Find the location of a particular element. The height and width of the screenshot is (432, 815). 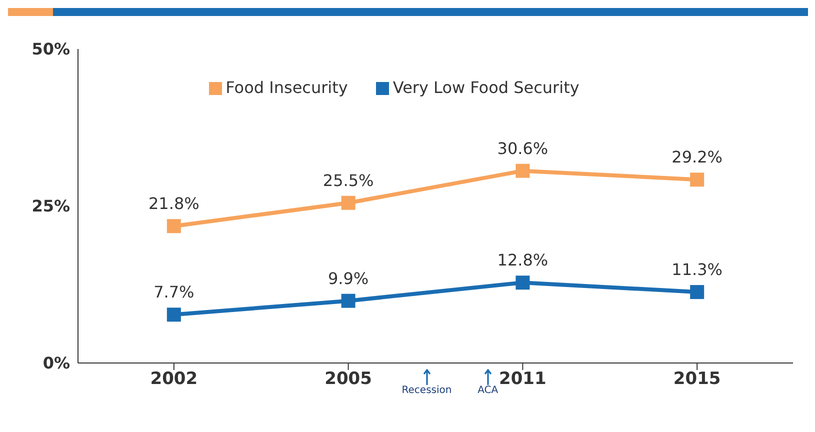

x-tick-label: 2002 is located at coordinates (174, 379).